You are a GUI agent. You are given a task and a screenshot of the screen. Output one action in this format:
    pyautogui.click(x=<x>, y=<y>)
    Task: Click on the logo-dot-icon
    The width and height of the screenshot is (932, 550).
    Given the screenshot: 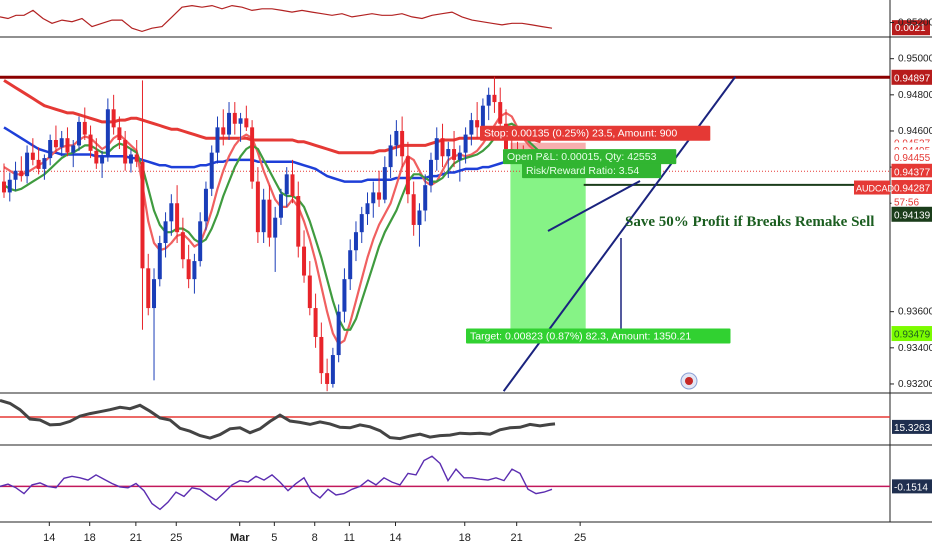 What is the action you would take?
    pyautogui.click(x=689, y=381)
    